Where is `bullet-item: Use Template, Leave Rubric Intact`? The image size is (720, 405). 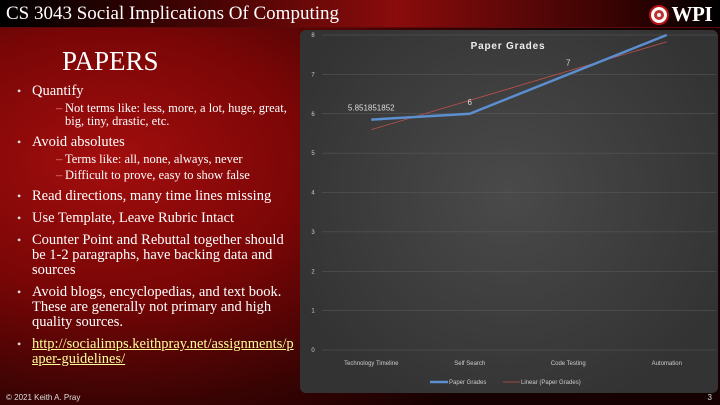 bullet-item: Use Template, Leave Rubric Intact is located at coordinates (154, 218).